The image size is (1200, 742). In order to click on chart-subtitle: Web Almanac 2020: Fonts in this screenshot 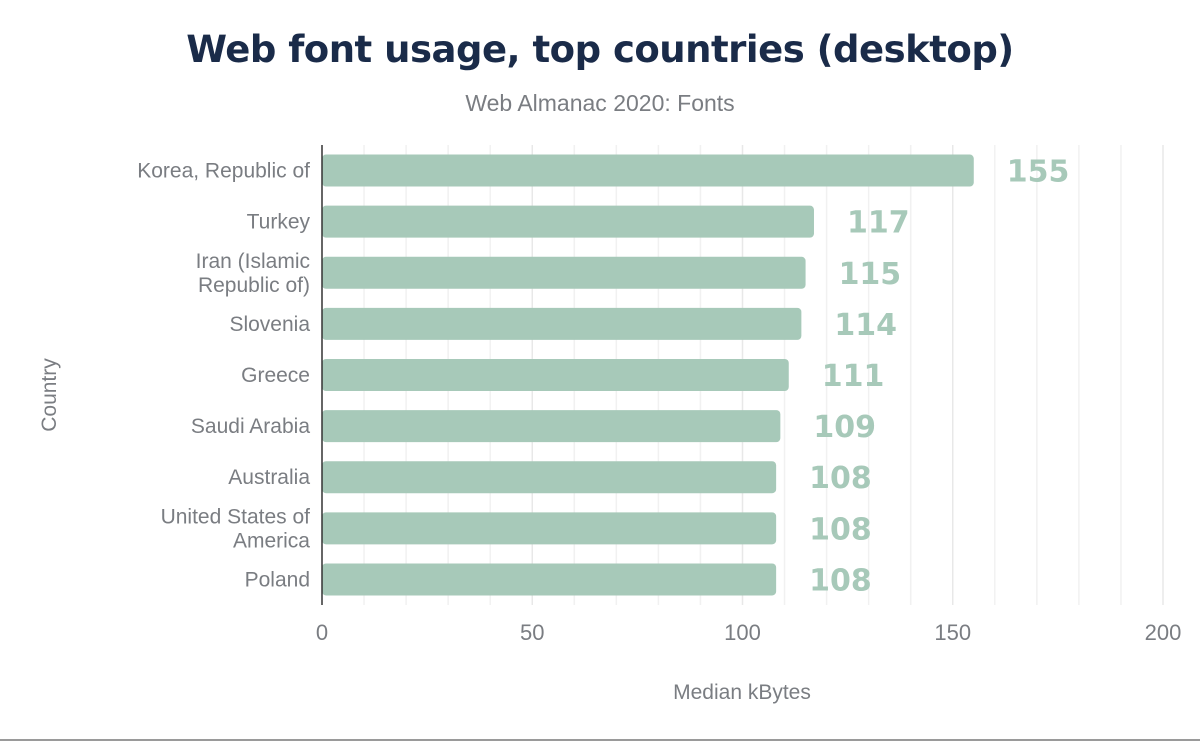, I will do `click(600, 103)`.